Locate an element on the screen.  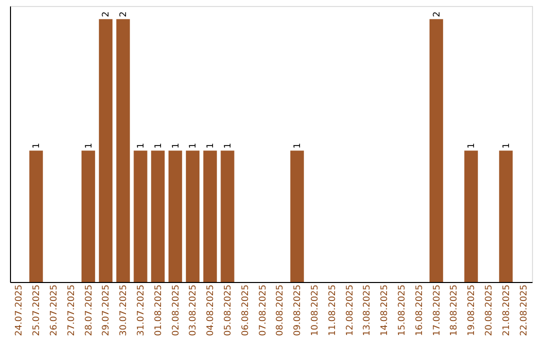
x-tick-label: 11.08.2025 is located at coordinates (333, 310).